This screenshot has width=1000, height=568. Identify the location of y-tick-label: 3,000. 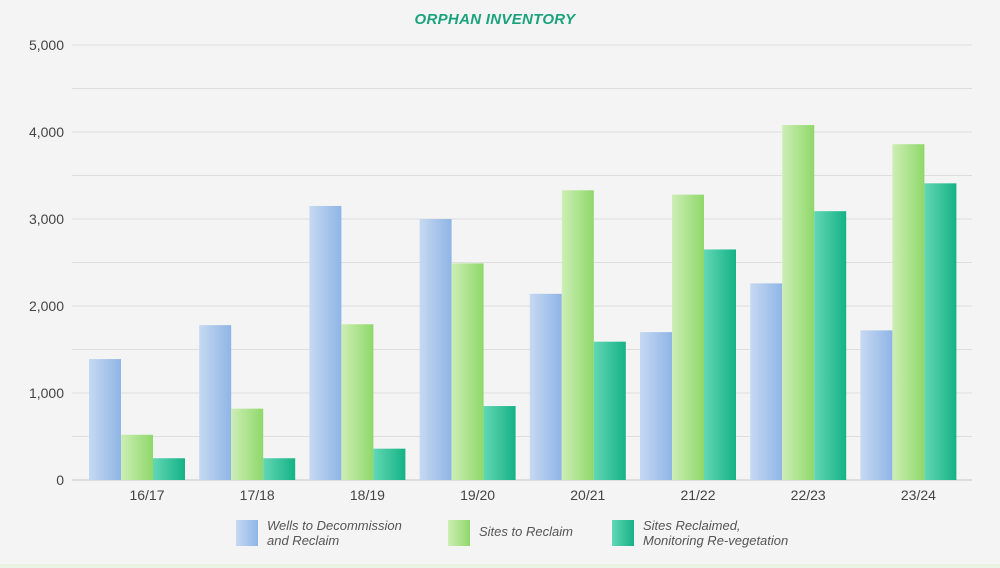
(46, 219).